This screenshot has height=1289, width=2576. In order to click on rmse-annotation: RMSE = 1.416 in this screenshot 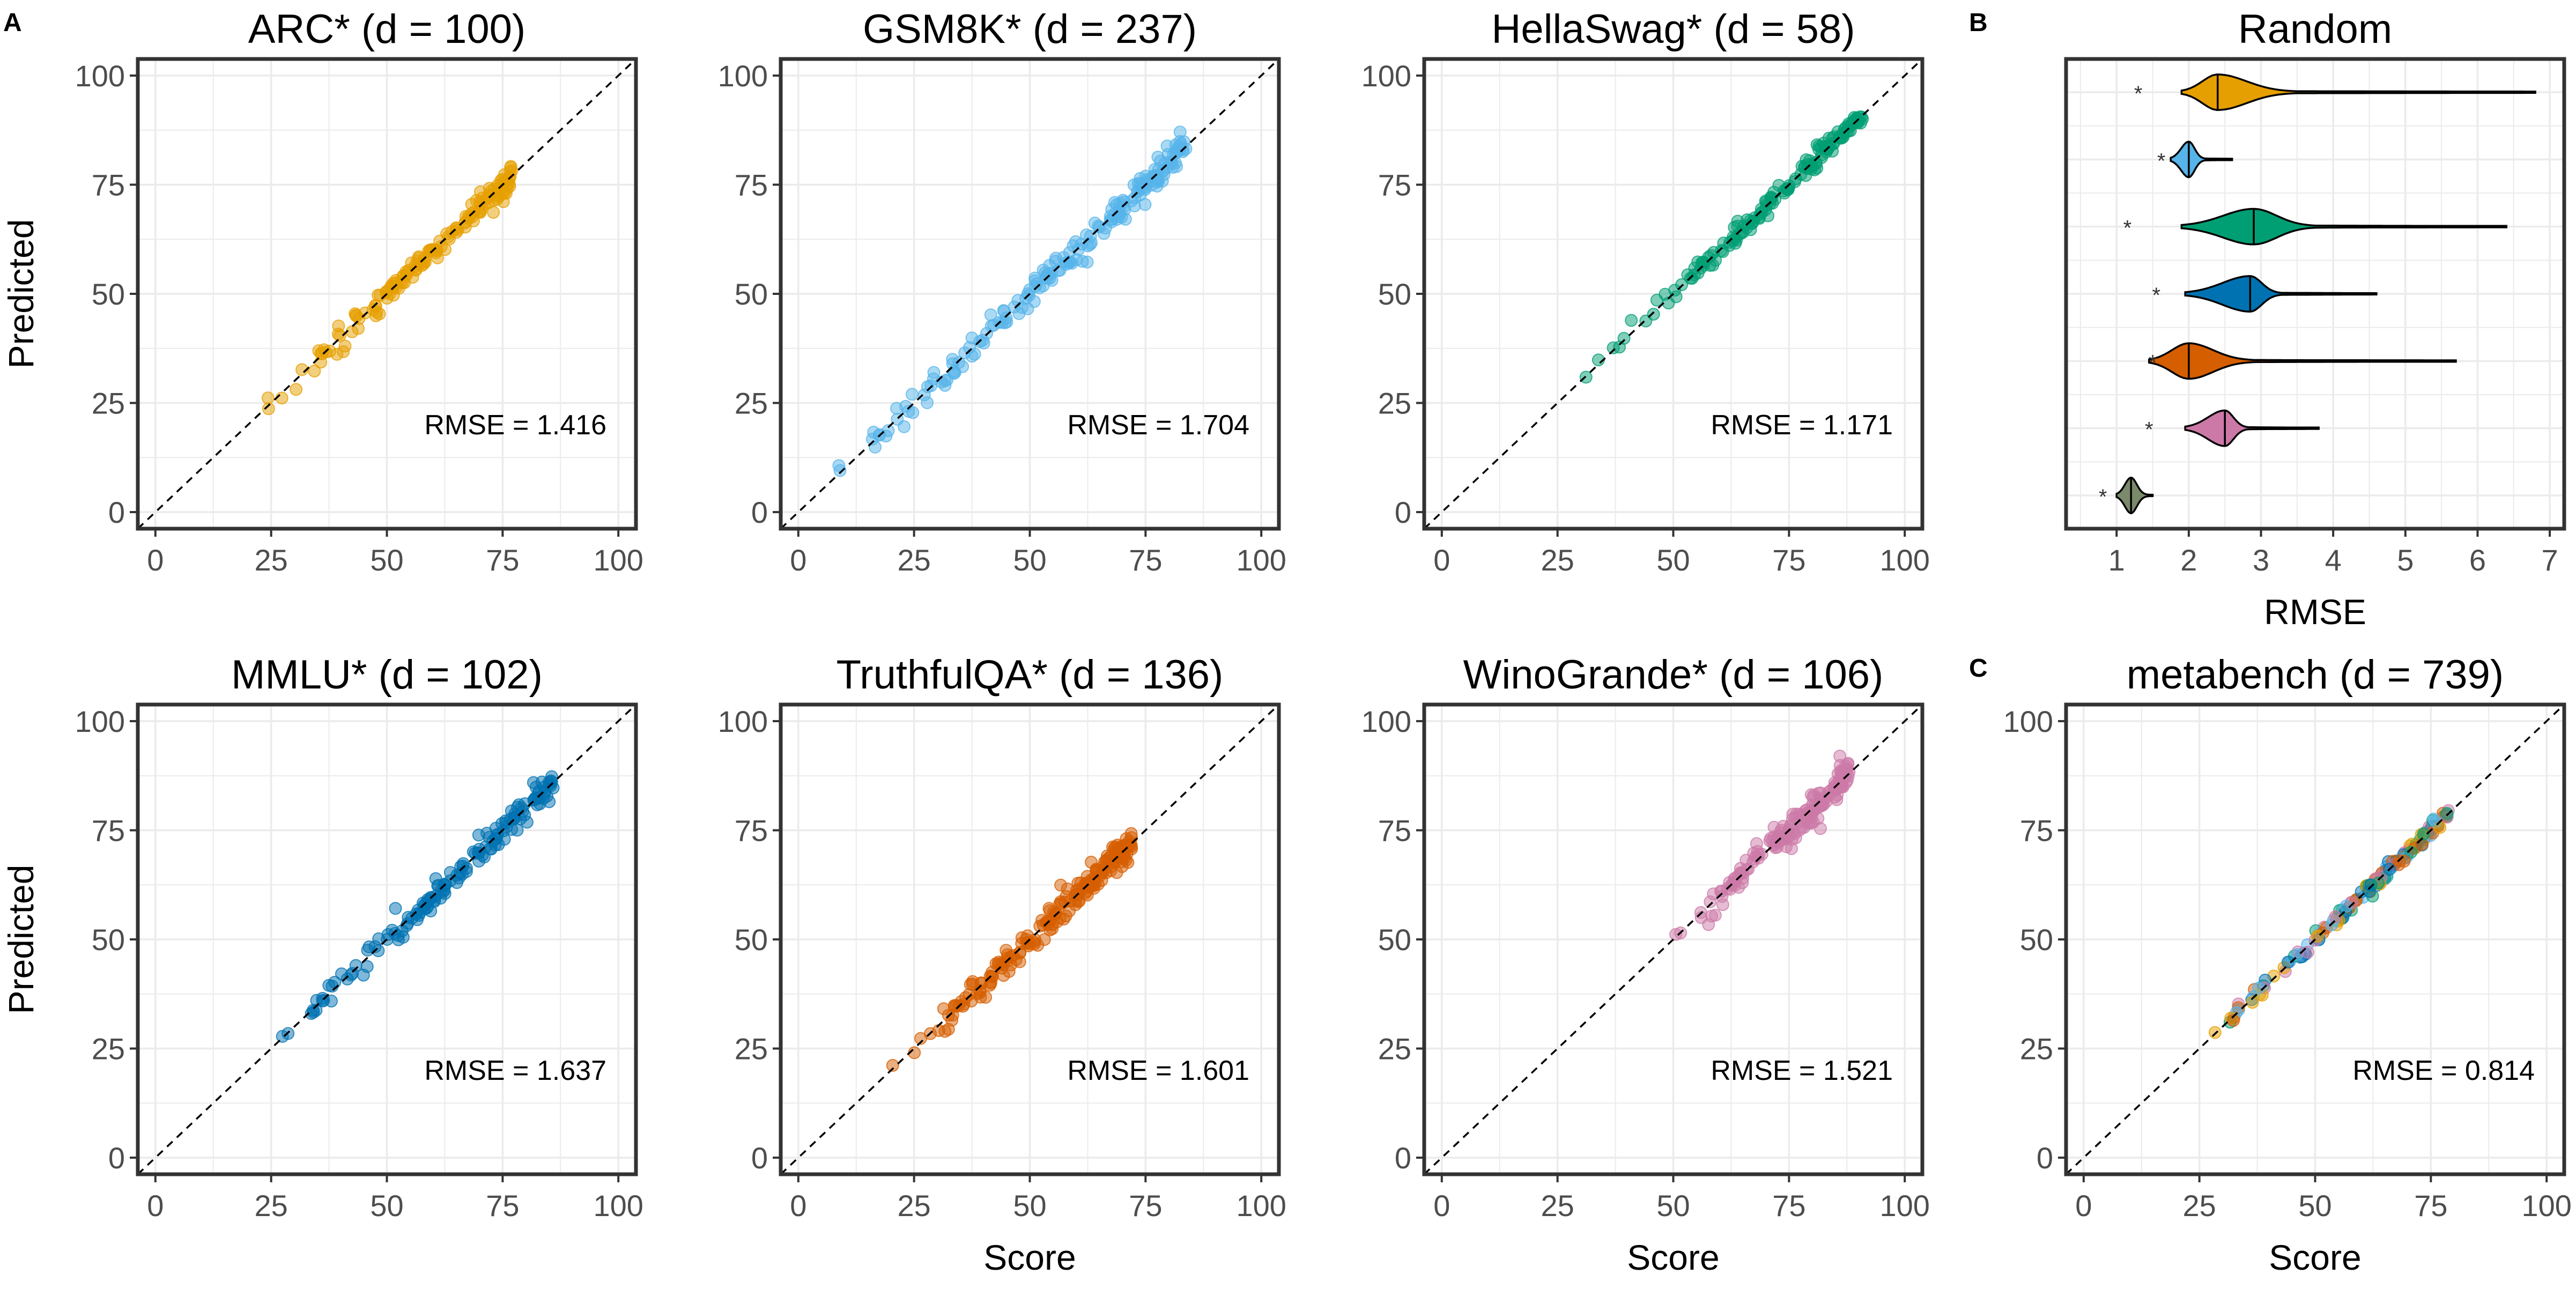, I will do `click(515, 425)`.